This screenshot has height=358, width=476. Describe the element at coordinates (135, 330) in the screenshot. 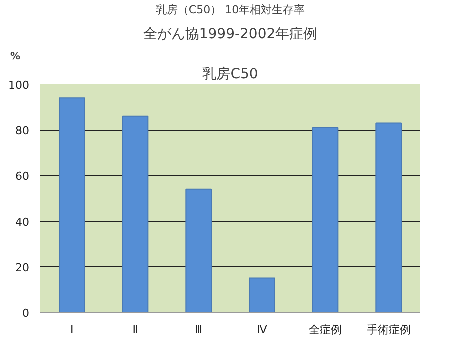

I see `x-tick-label: Ⅱ` at that location.